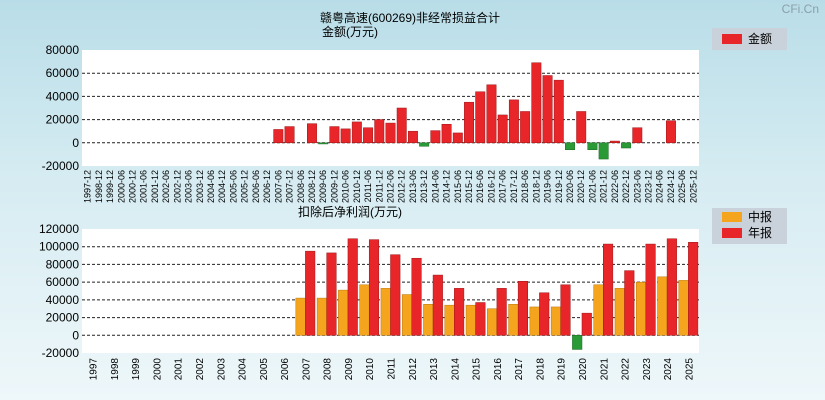  Describe the element at coordinates (349, 369) in the screenshot. I see `c2-x-tick: 2009` at that location.